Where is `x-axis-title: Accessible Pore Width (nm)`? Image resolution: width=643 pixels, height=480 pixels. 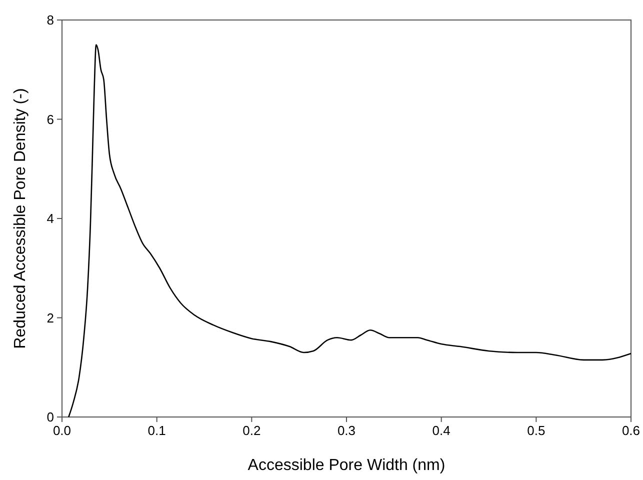
x-axis-title: Accessible Pore Width (nm) is located at coordinates (347, 465).